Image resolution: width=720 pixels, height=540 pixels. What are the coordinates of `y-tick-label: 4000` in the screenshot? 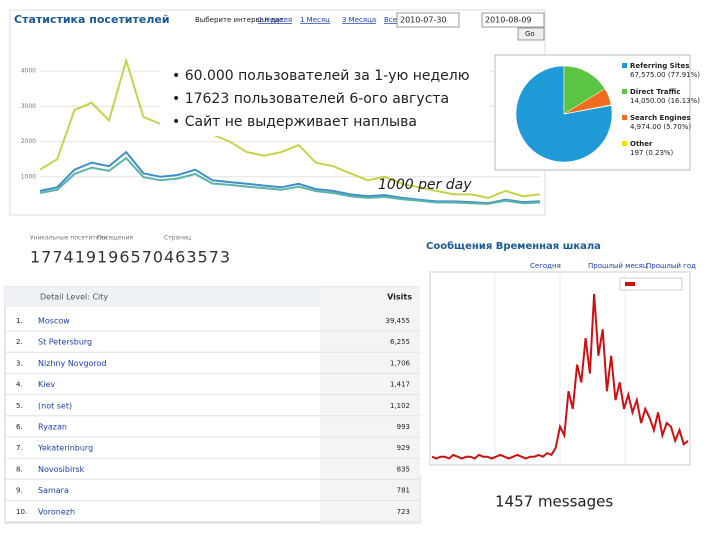 It's located at (28, 71).